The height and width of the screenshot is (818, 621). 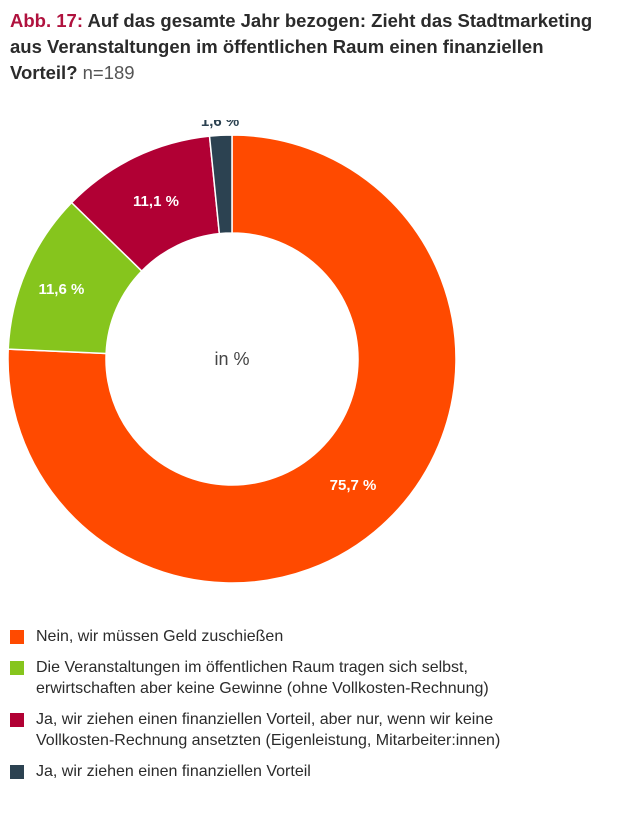 I want to click on slice-label-selbst: 11,6 %, so click(x=61, y=289).